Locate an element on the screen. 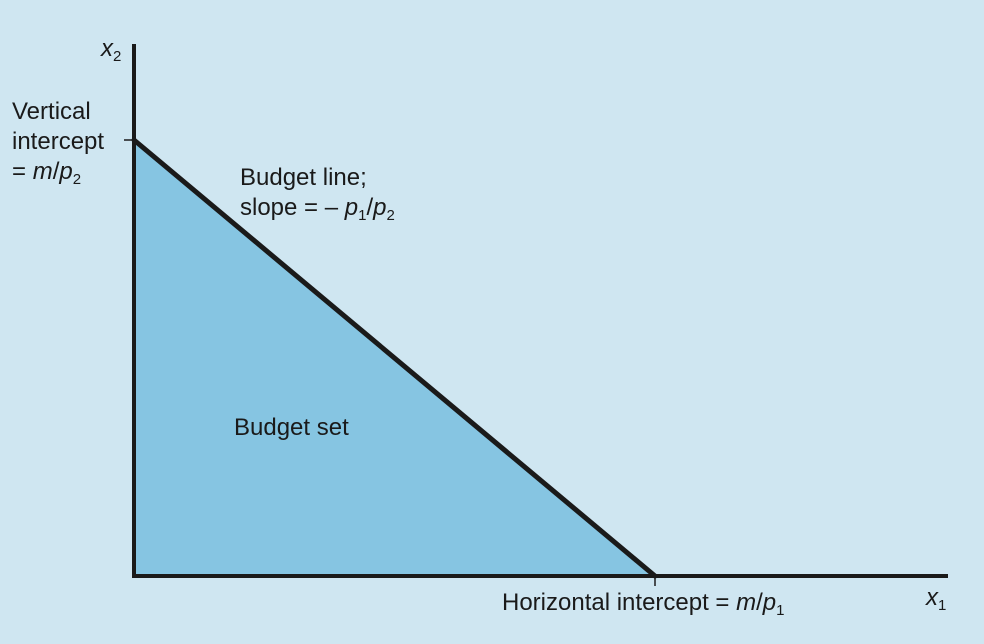 The image size is (984, 644). vertical-intercept-label: Vertical intercept = m/p2 is located at coordinates (58, 143).